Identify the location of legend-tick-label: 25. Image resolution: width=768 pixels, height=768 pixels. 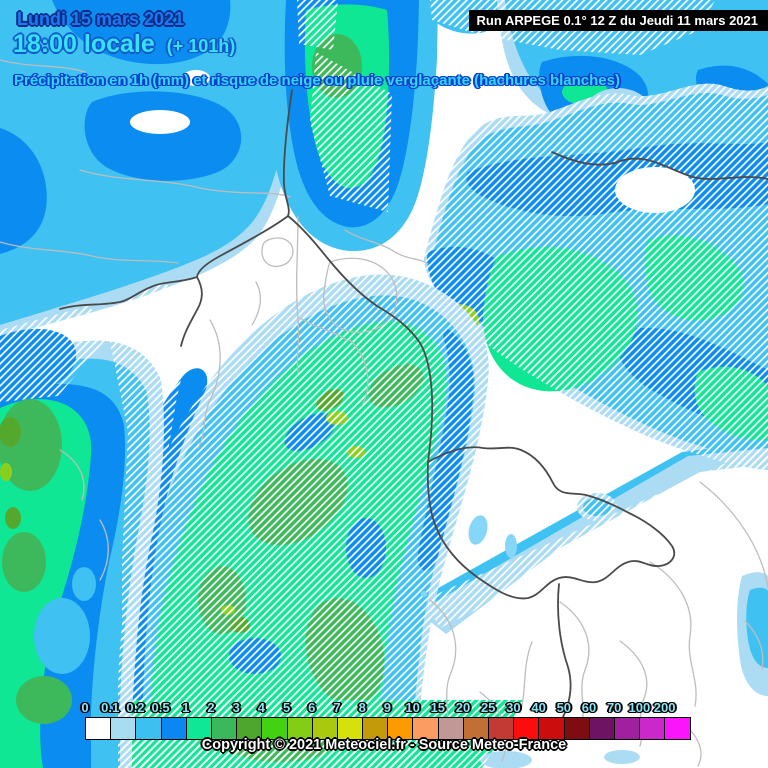
(488, 707).